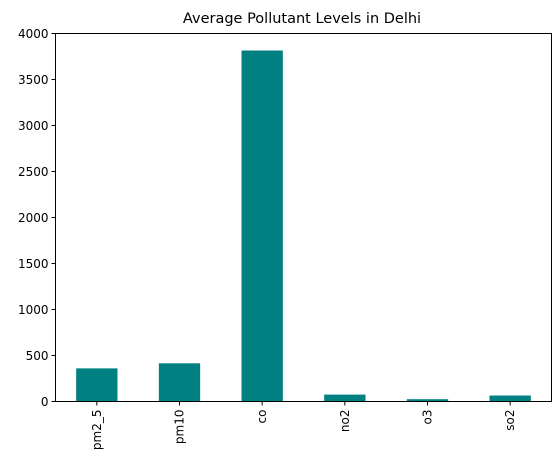  I want to click on x-tick-label-no2: no2, so click(345, 421).